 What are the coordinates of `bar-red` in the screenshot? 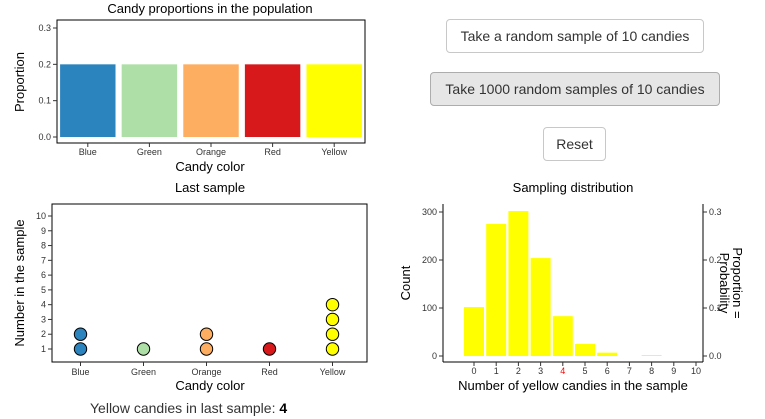 It's located at (272, 100).